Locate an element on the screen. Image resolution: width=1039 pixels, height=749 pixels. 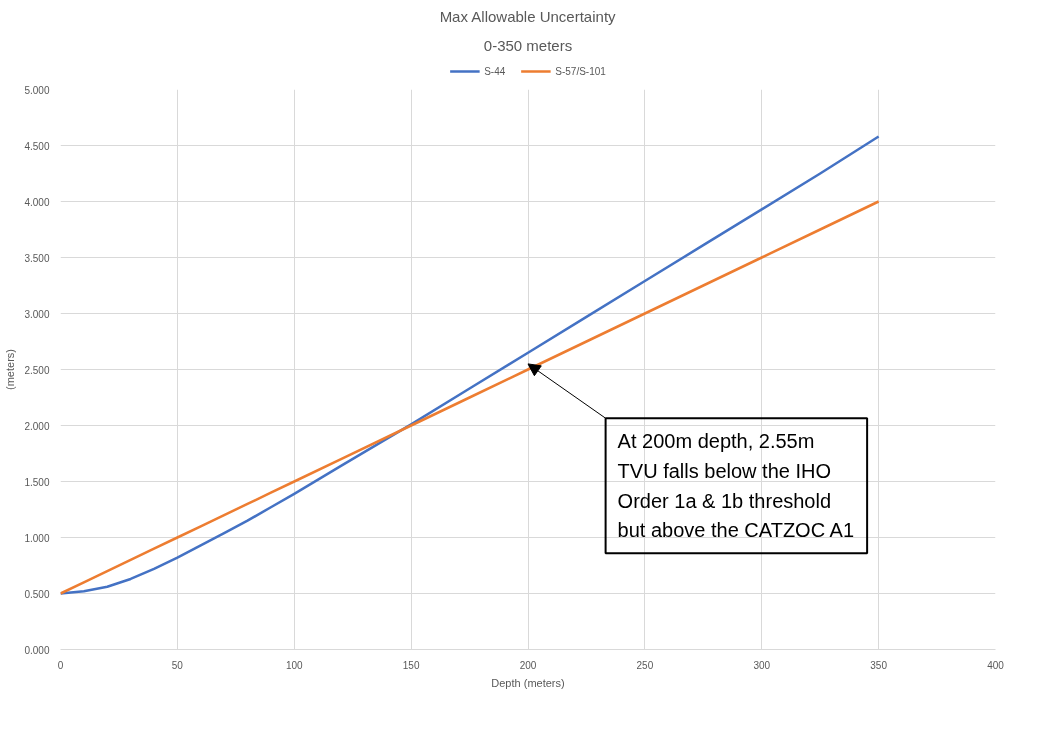
x-tick-label: 400 is located at coordinates (996, 665).